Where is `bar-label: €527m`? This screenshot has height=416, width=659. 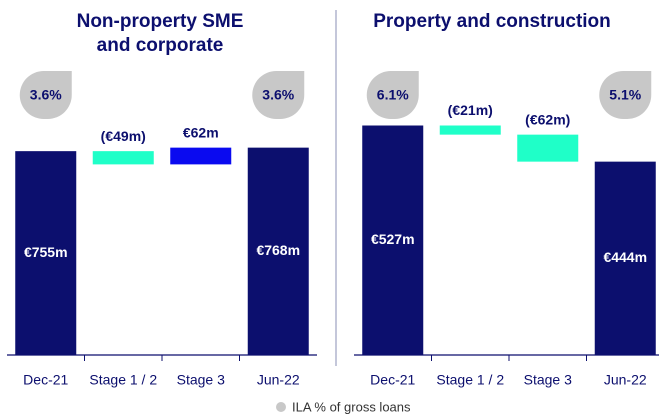
bar-label: €527m is located at coordinates (393, 239).